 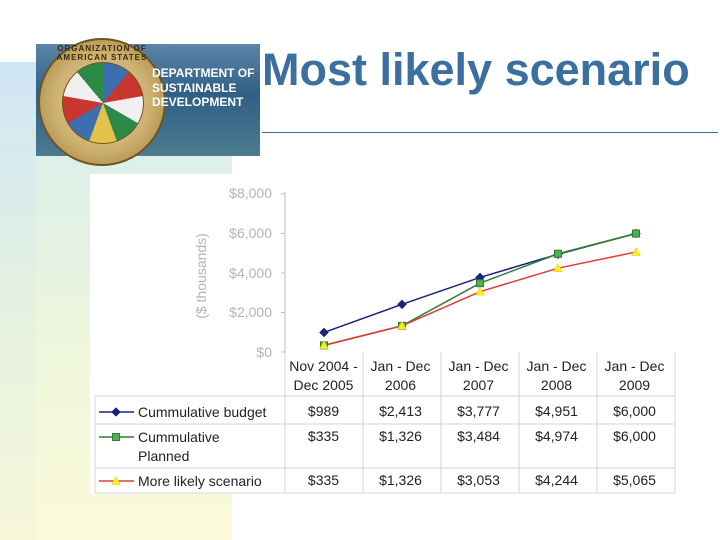 I want to click on y-tick-label: $0, so click(x=264, y=352).